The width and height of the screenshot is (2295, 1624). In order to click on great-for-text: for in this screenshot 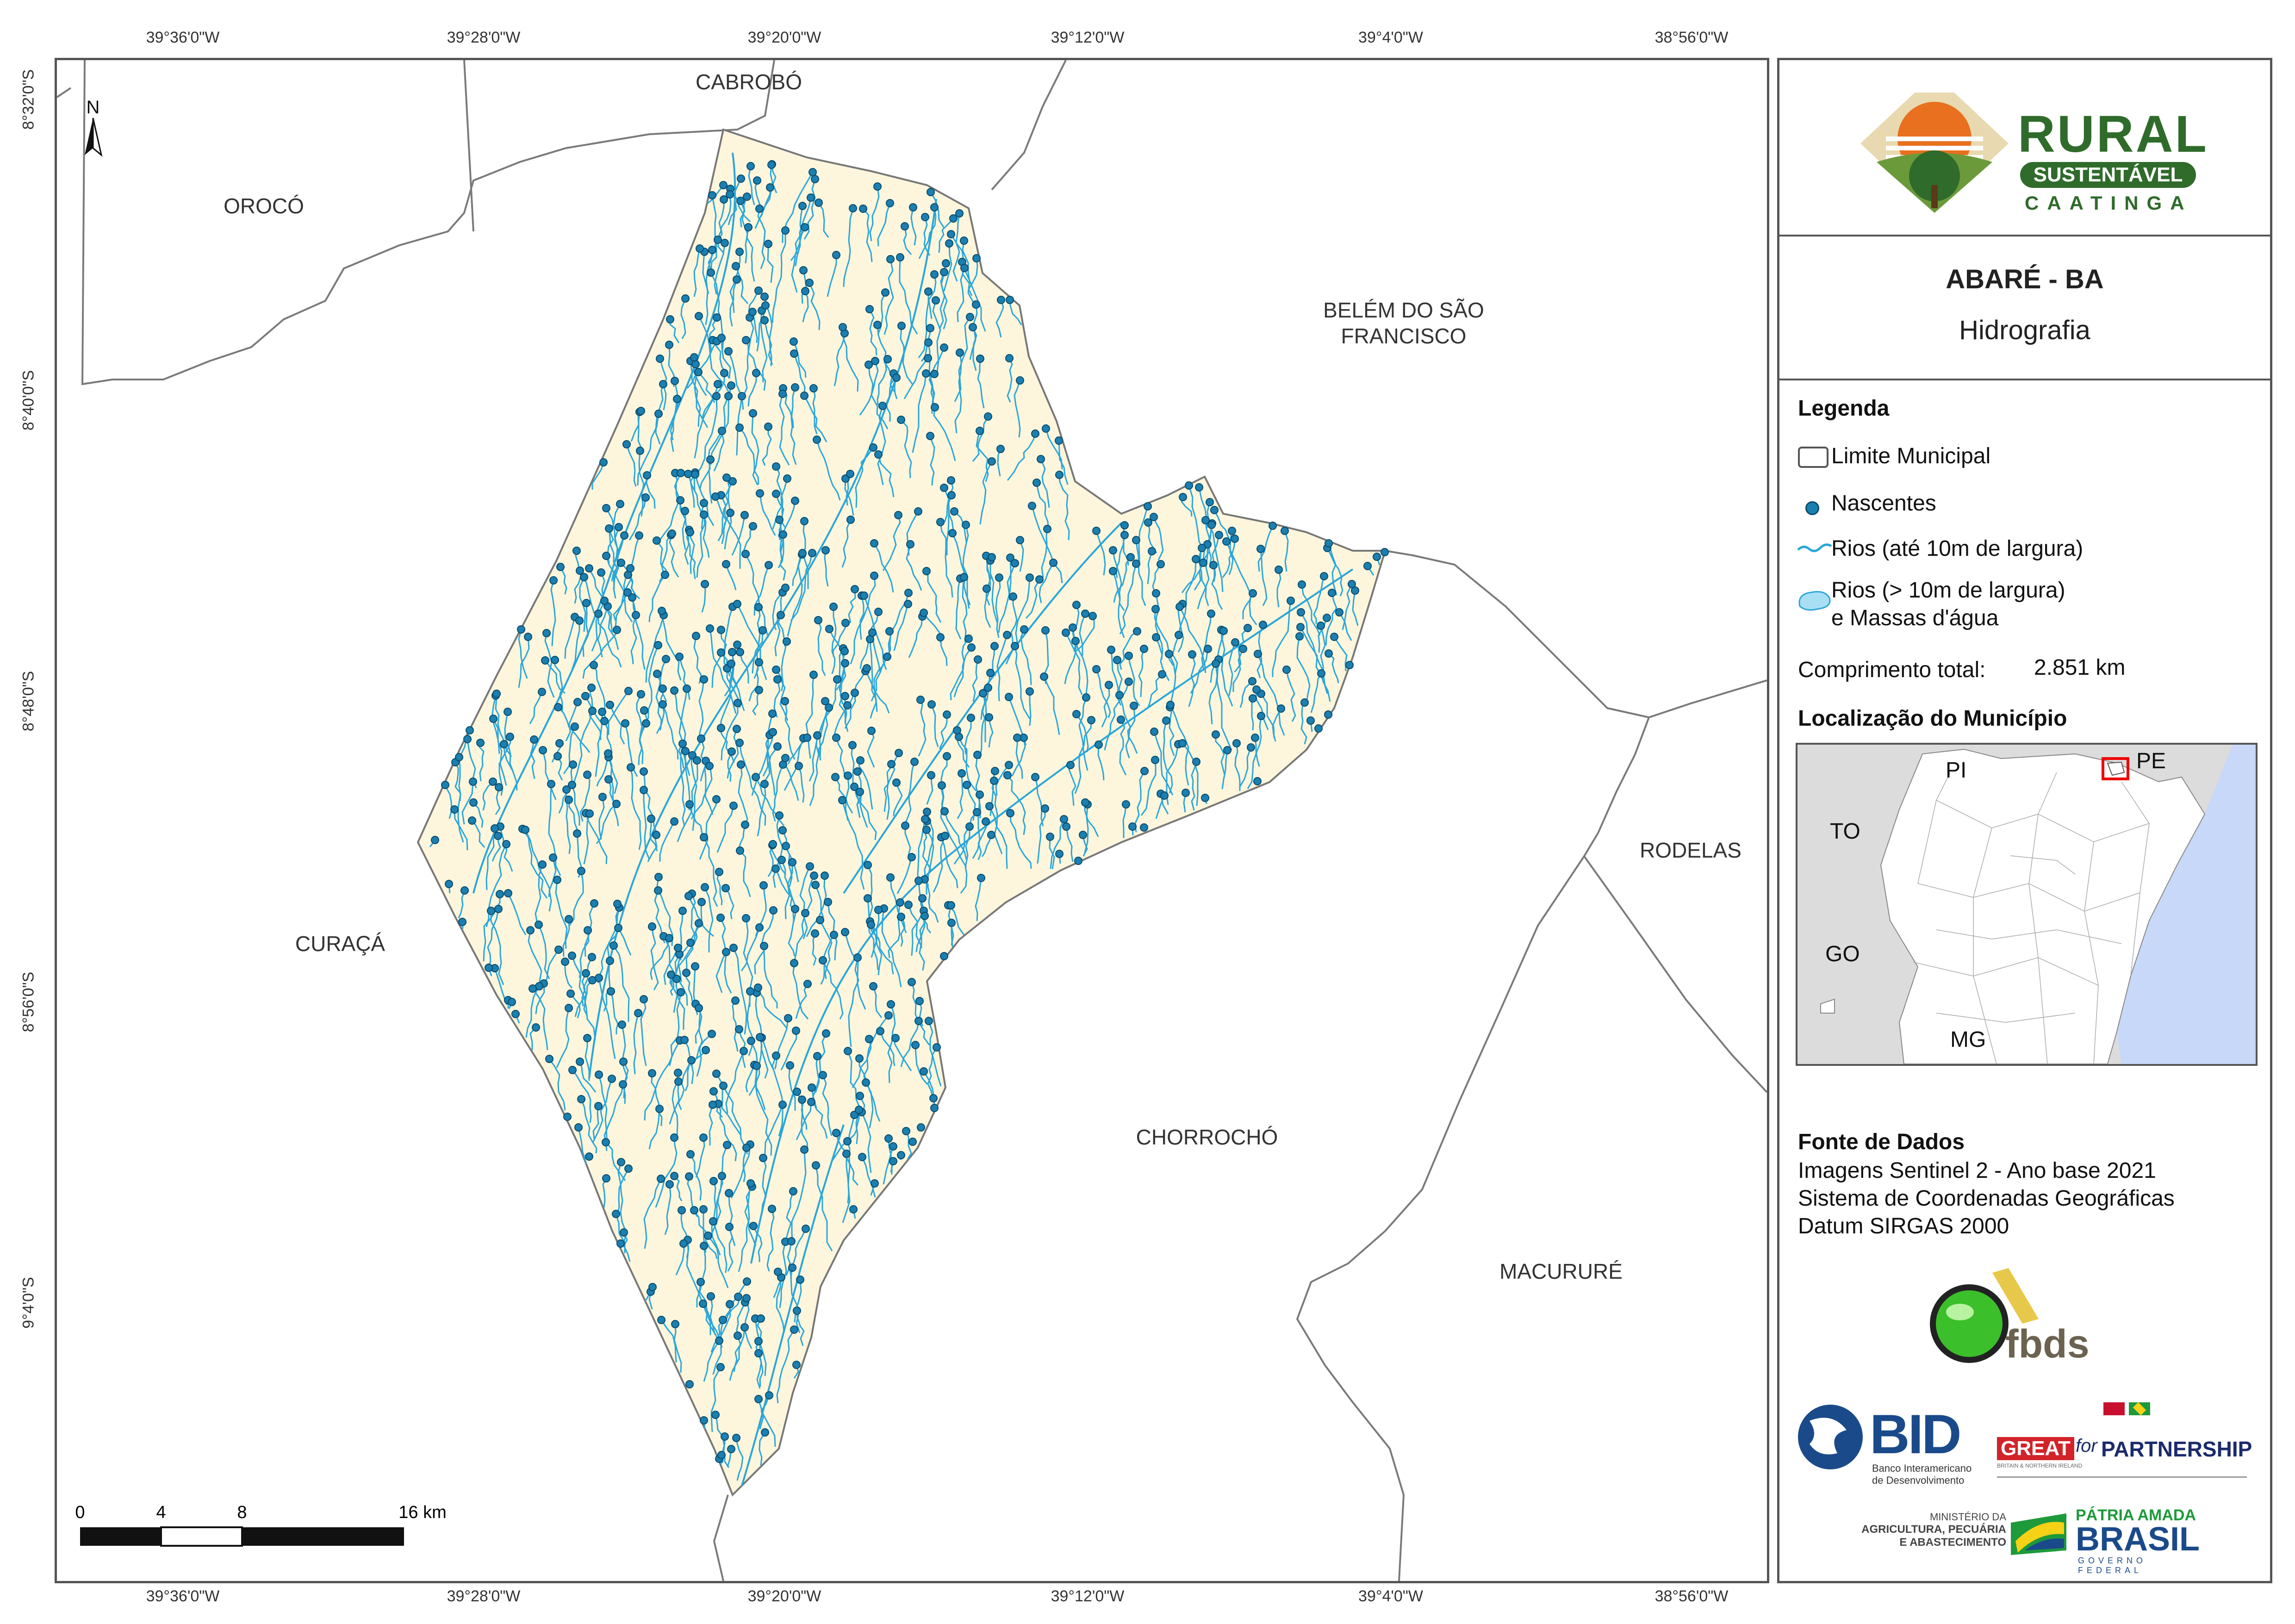, I will do `click(2086, 1446)`.